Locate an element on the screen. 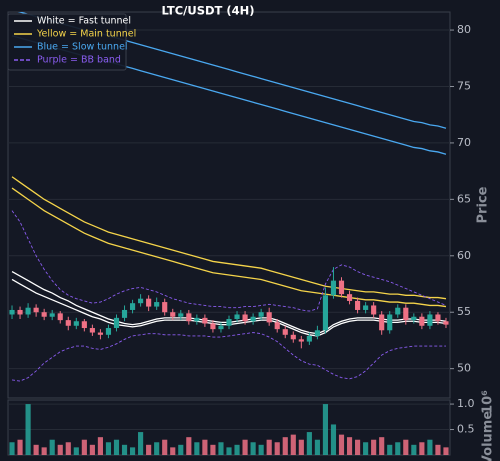 The height and width of the screenshot is (461, 500). legend-label: Purple = BB band is located at coordinates (79, 60).